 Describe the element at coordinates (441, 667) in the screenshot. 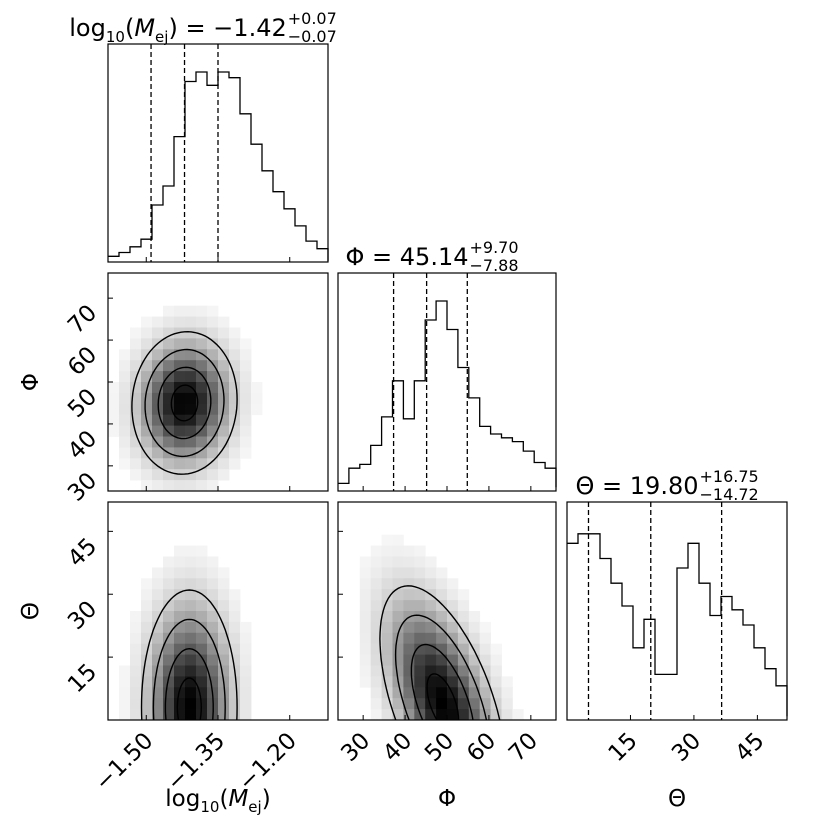

I see `contour-level` at that location.